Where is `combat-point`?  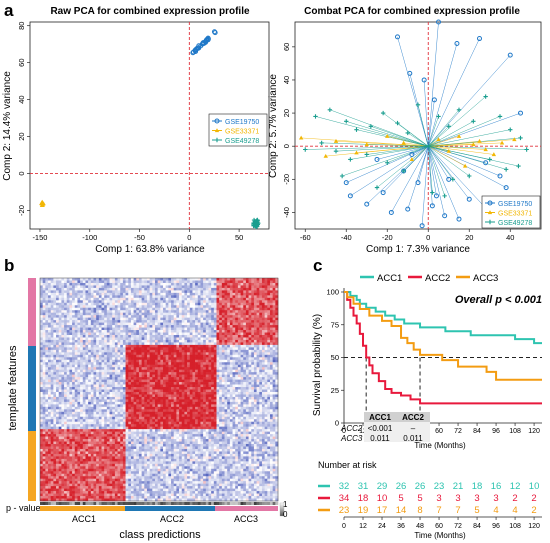 combat-point is located at coordinates (350, 196).